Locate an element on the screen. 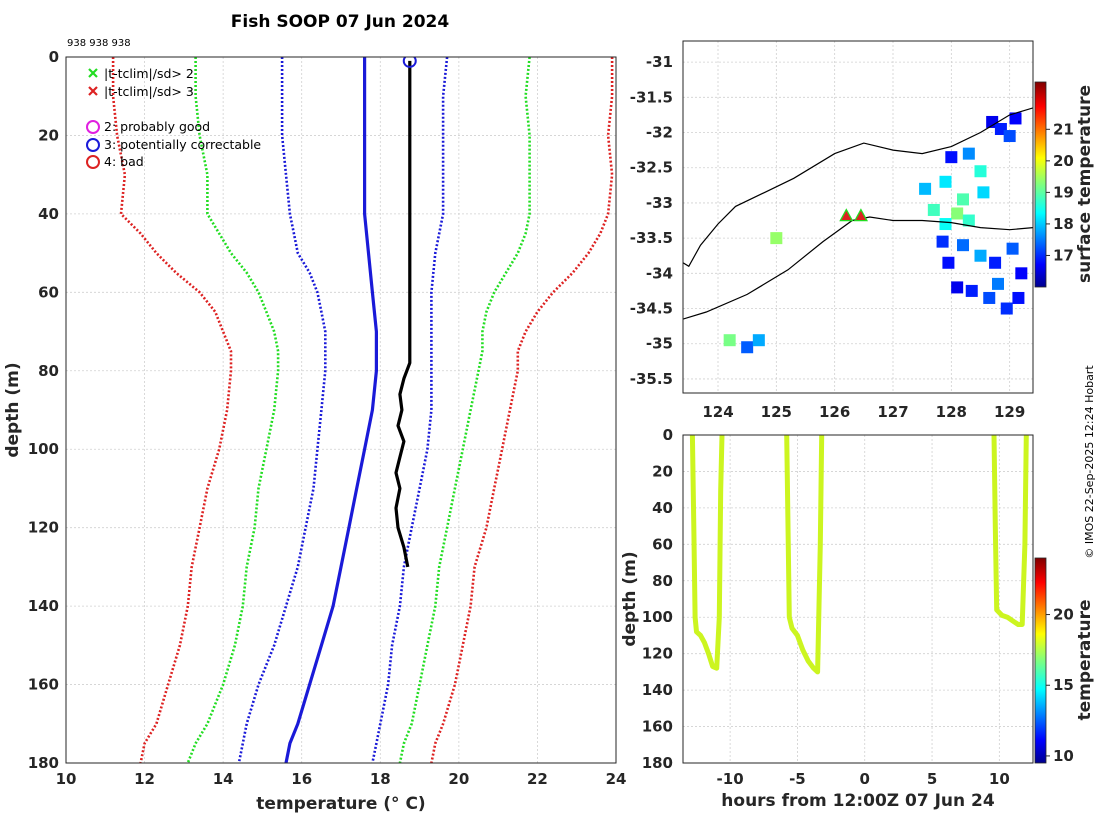 The height and width of the screenshot is (820, 1100). series-cast1 is located at coordinates (707, 553).